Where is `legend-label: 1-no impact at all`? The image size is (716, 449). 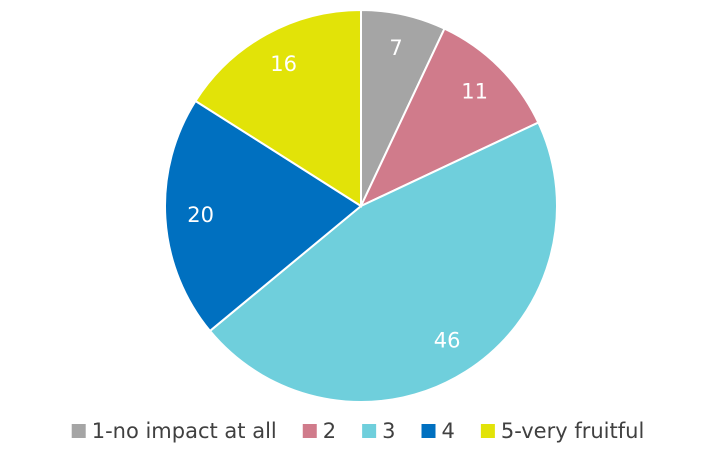
legend-label: 1-no impact at all is located at coordinates (184, 431).